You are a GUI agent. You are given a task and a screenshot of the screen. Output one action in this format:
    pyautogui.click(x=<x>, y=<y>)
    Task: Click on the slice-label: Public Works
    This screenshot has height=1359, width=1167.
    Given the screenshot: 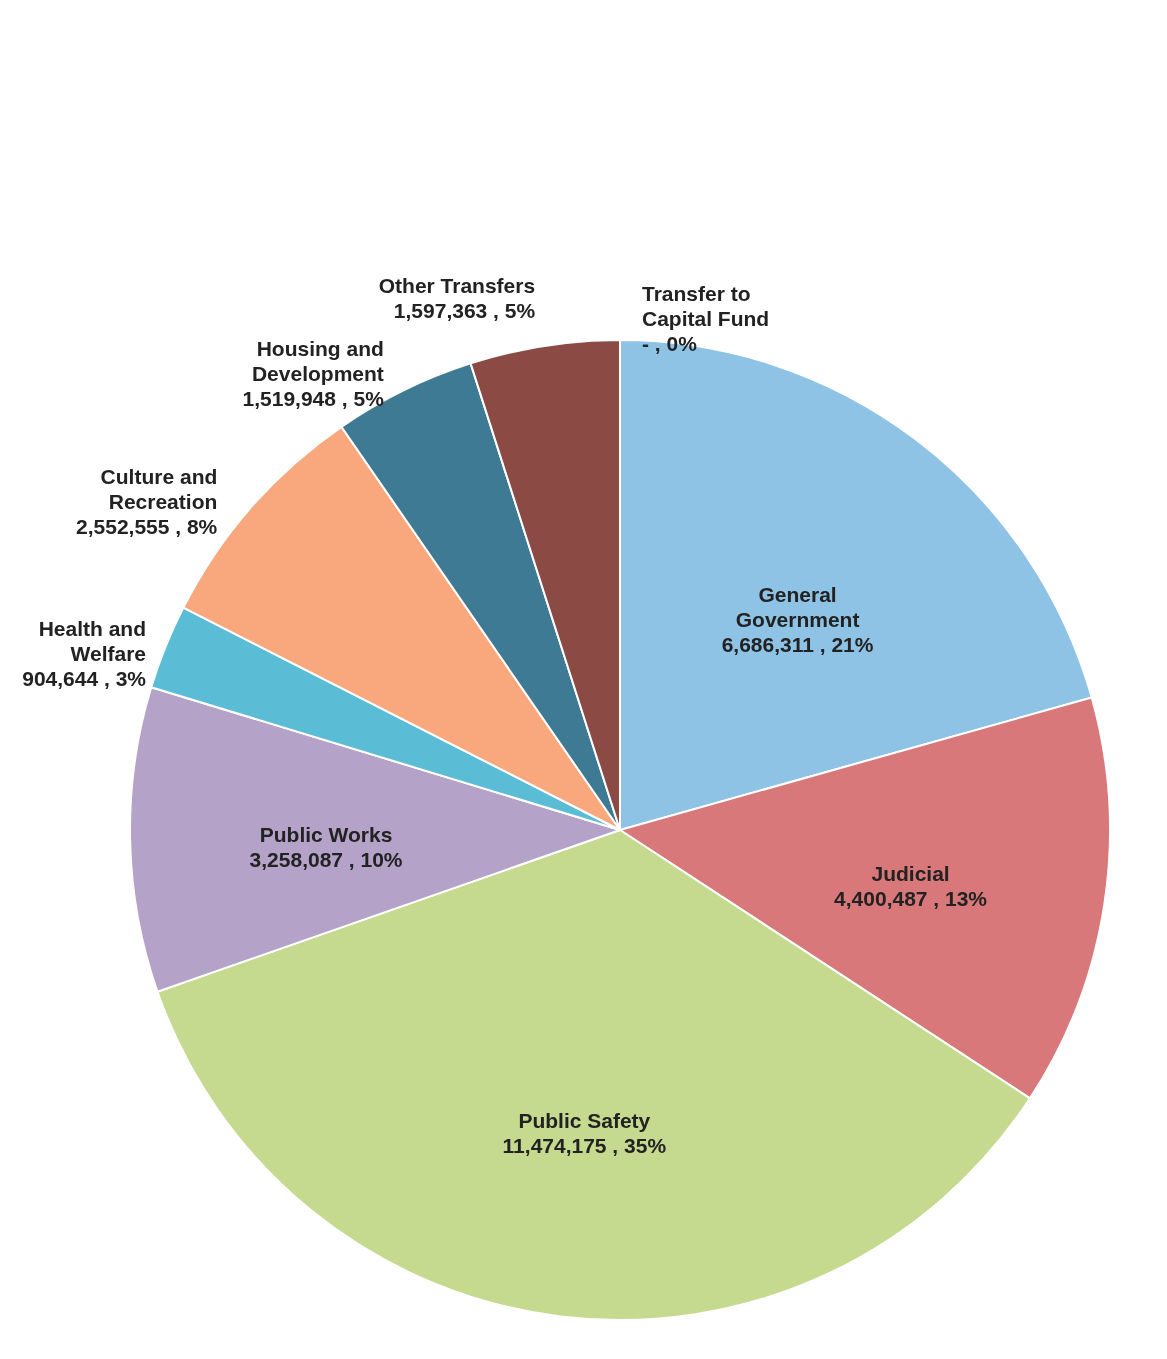 What is the action you would take?
    pyautogui.click(x=326, y=834)
    